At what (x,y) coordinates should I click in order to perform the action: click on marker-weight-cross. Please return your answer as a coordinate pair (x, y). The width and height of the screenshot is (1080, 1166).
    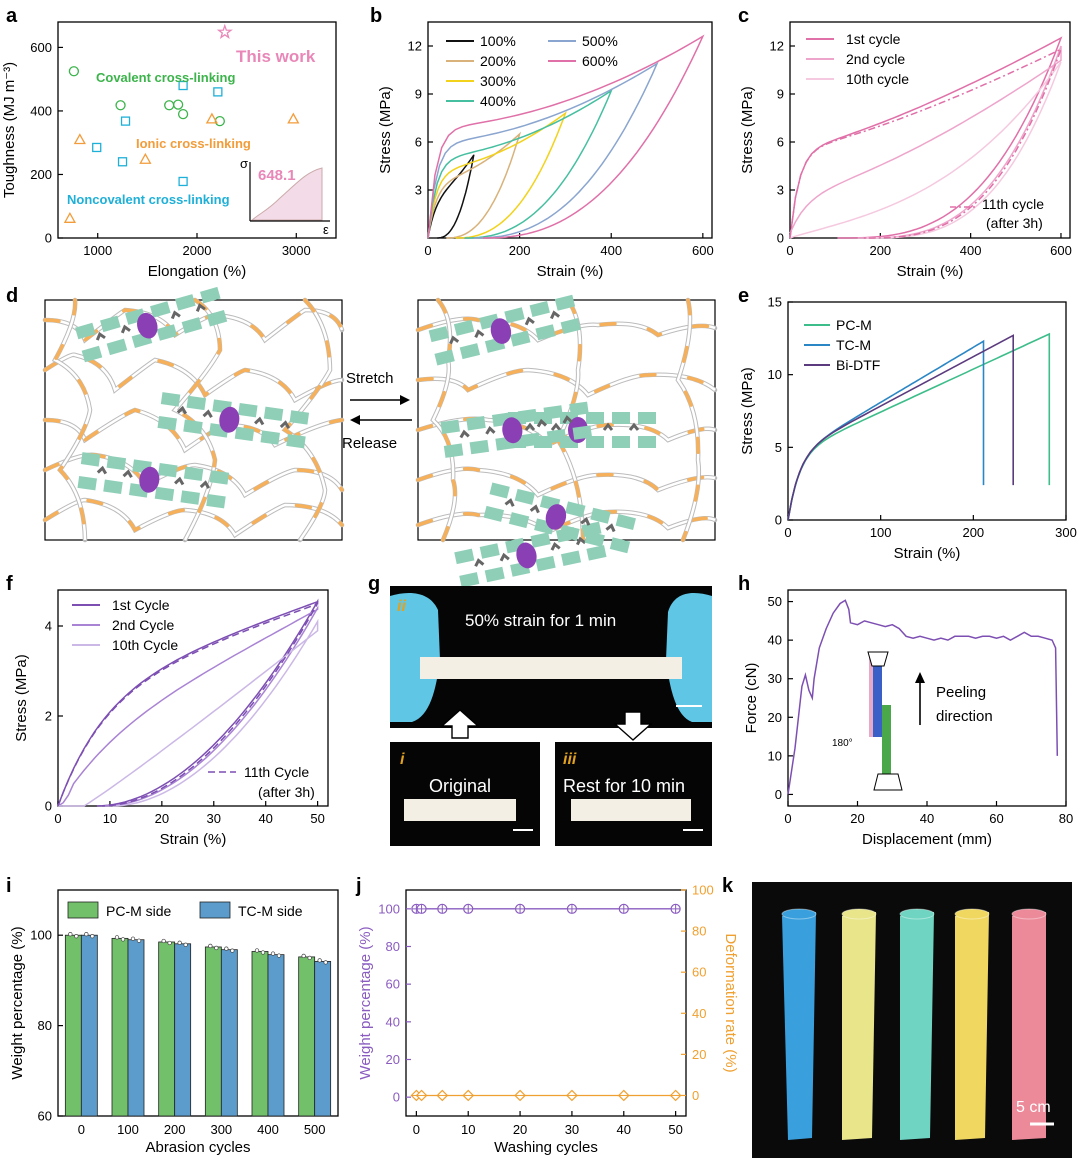
    Looking at the image, I should click on (468, 909).